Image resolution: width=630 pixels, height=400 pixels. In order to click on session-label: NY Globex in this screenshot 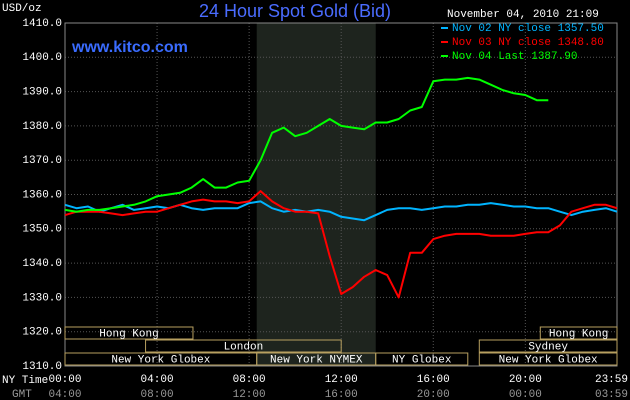, I will do `click(422, 360)`.